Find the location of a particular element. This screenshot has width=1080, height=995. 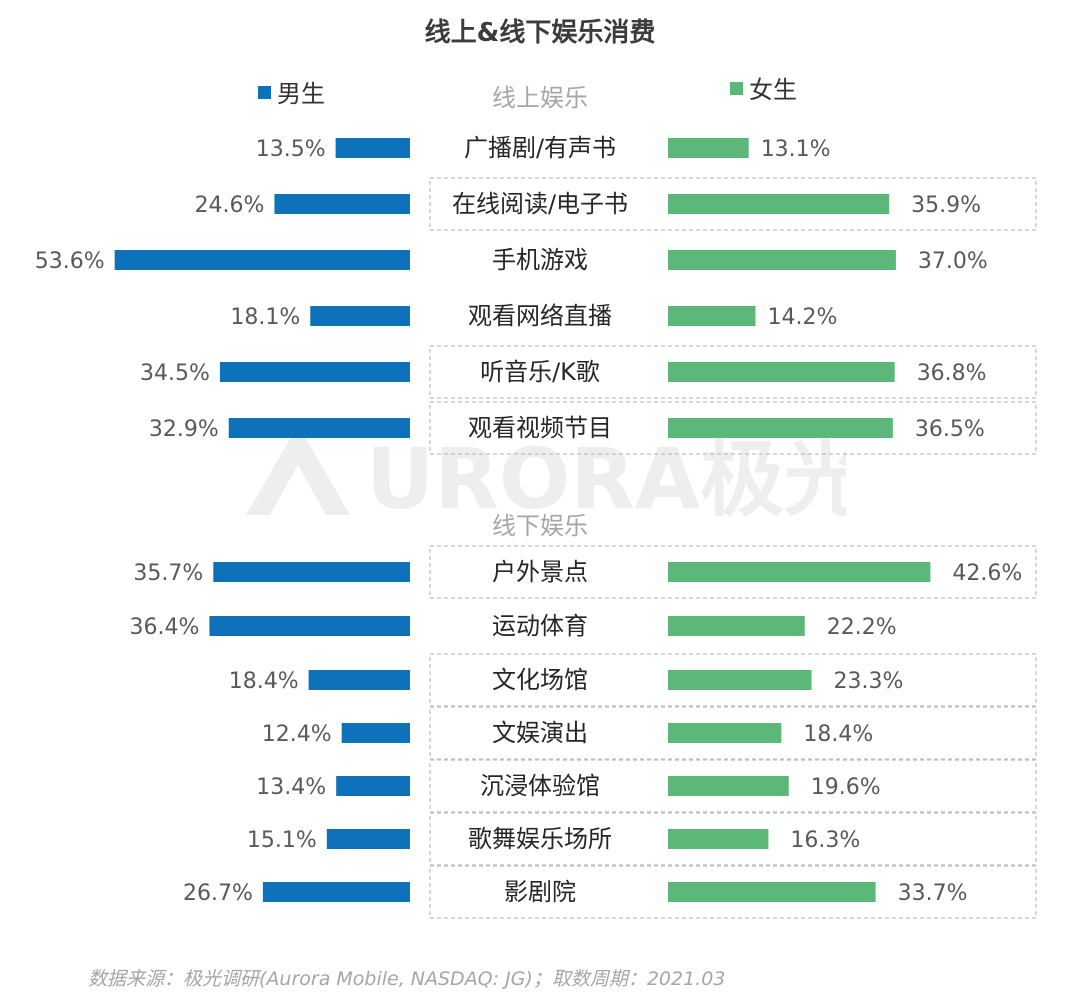

category-label: 广播剧/有声书 is located at coordinates (540, 148).